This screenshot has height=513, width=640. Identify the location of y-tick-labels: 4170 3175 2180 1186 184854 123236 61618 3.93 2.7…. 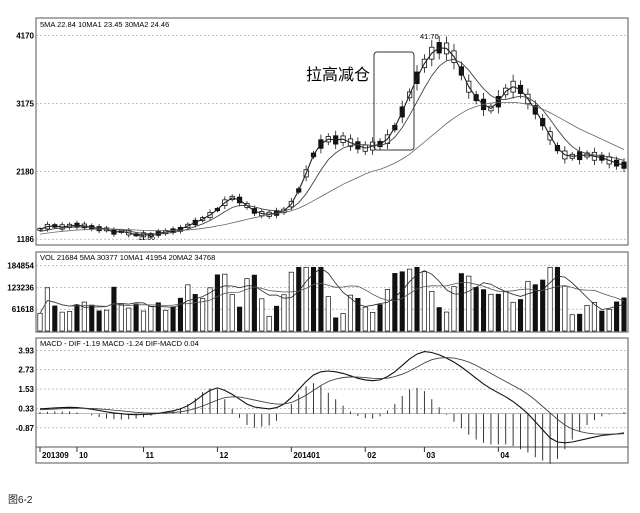
(20, 231).